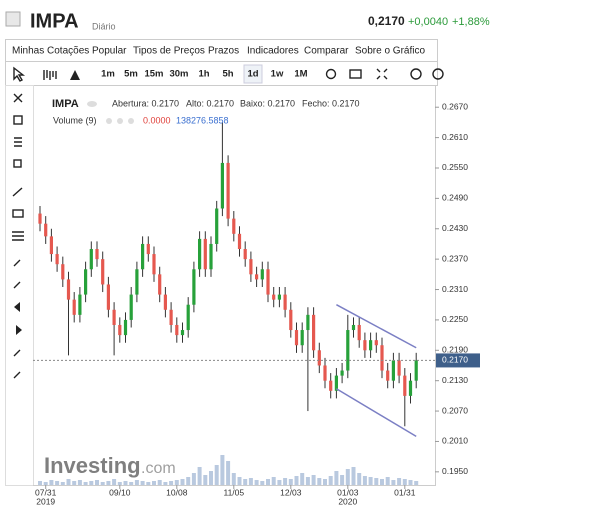 This screenshot has width=610, height=509. I want to click on timeframe: 15m, so click(153, 74).